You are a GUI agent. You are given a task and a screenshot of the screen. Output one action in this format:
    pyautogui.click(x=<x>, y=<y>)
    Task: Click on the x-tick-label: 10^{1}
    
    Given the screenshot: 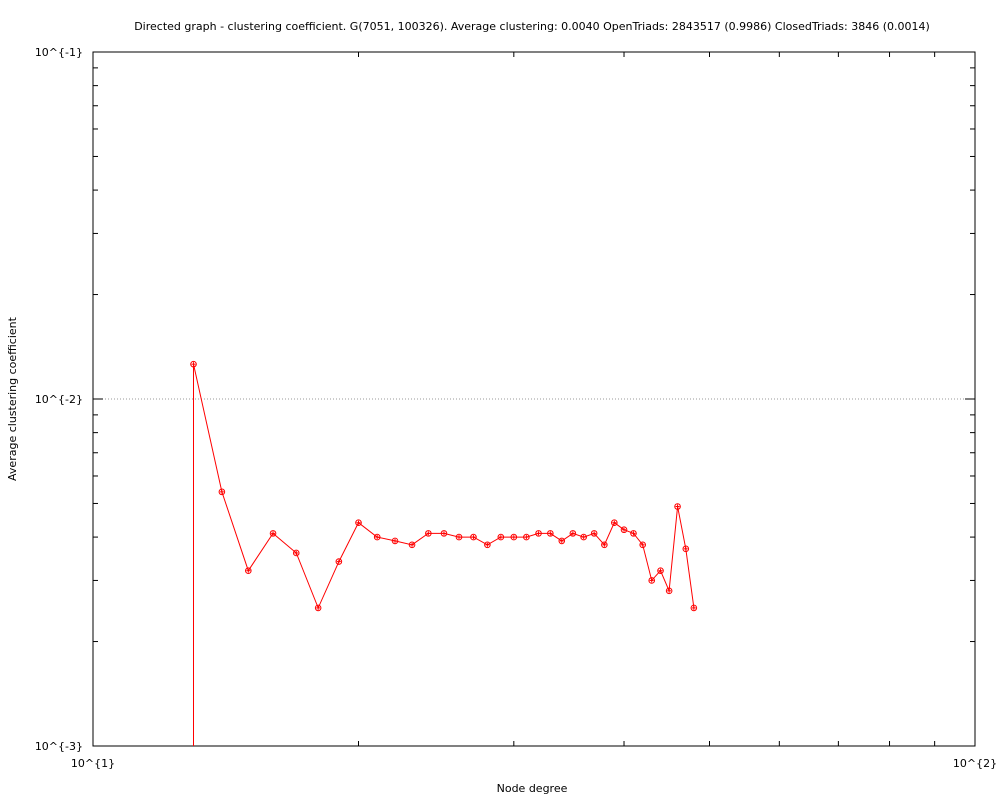 What is the action you would take?
    pyautogui.click(x=93, y=763)
    